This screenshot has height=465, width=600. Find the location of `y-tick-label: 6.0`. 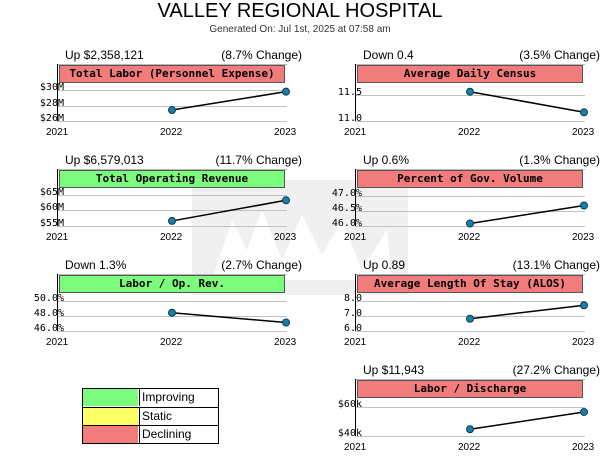

y-tick-label: 6.0 is located at coordinates (352, 328).